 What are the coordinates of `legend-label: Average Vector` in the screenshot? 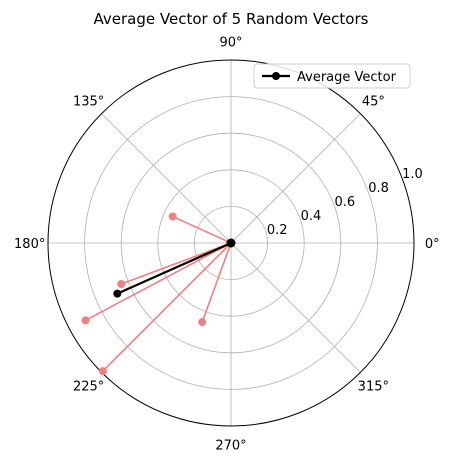 It's located at (347, 77).